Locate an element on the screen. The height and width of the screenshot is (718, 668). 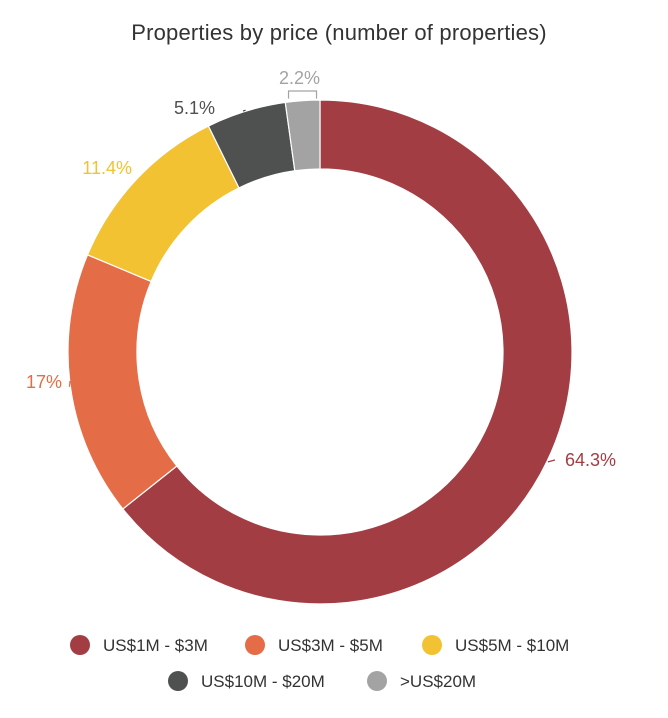
slice-label: 17% is located at coordinates (44, 382).